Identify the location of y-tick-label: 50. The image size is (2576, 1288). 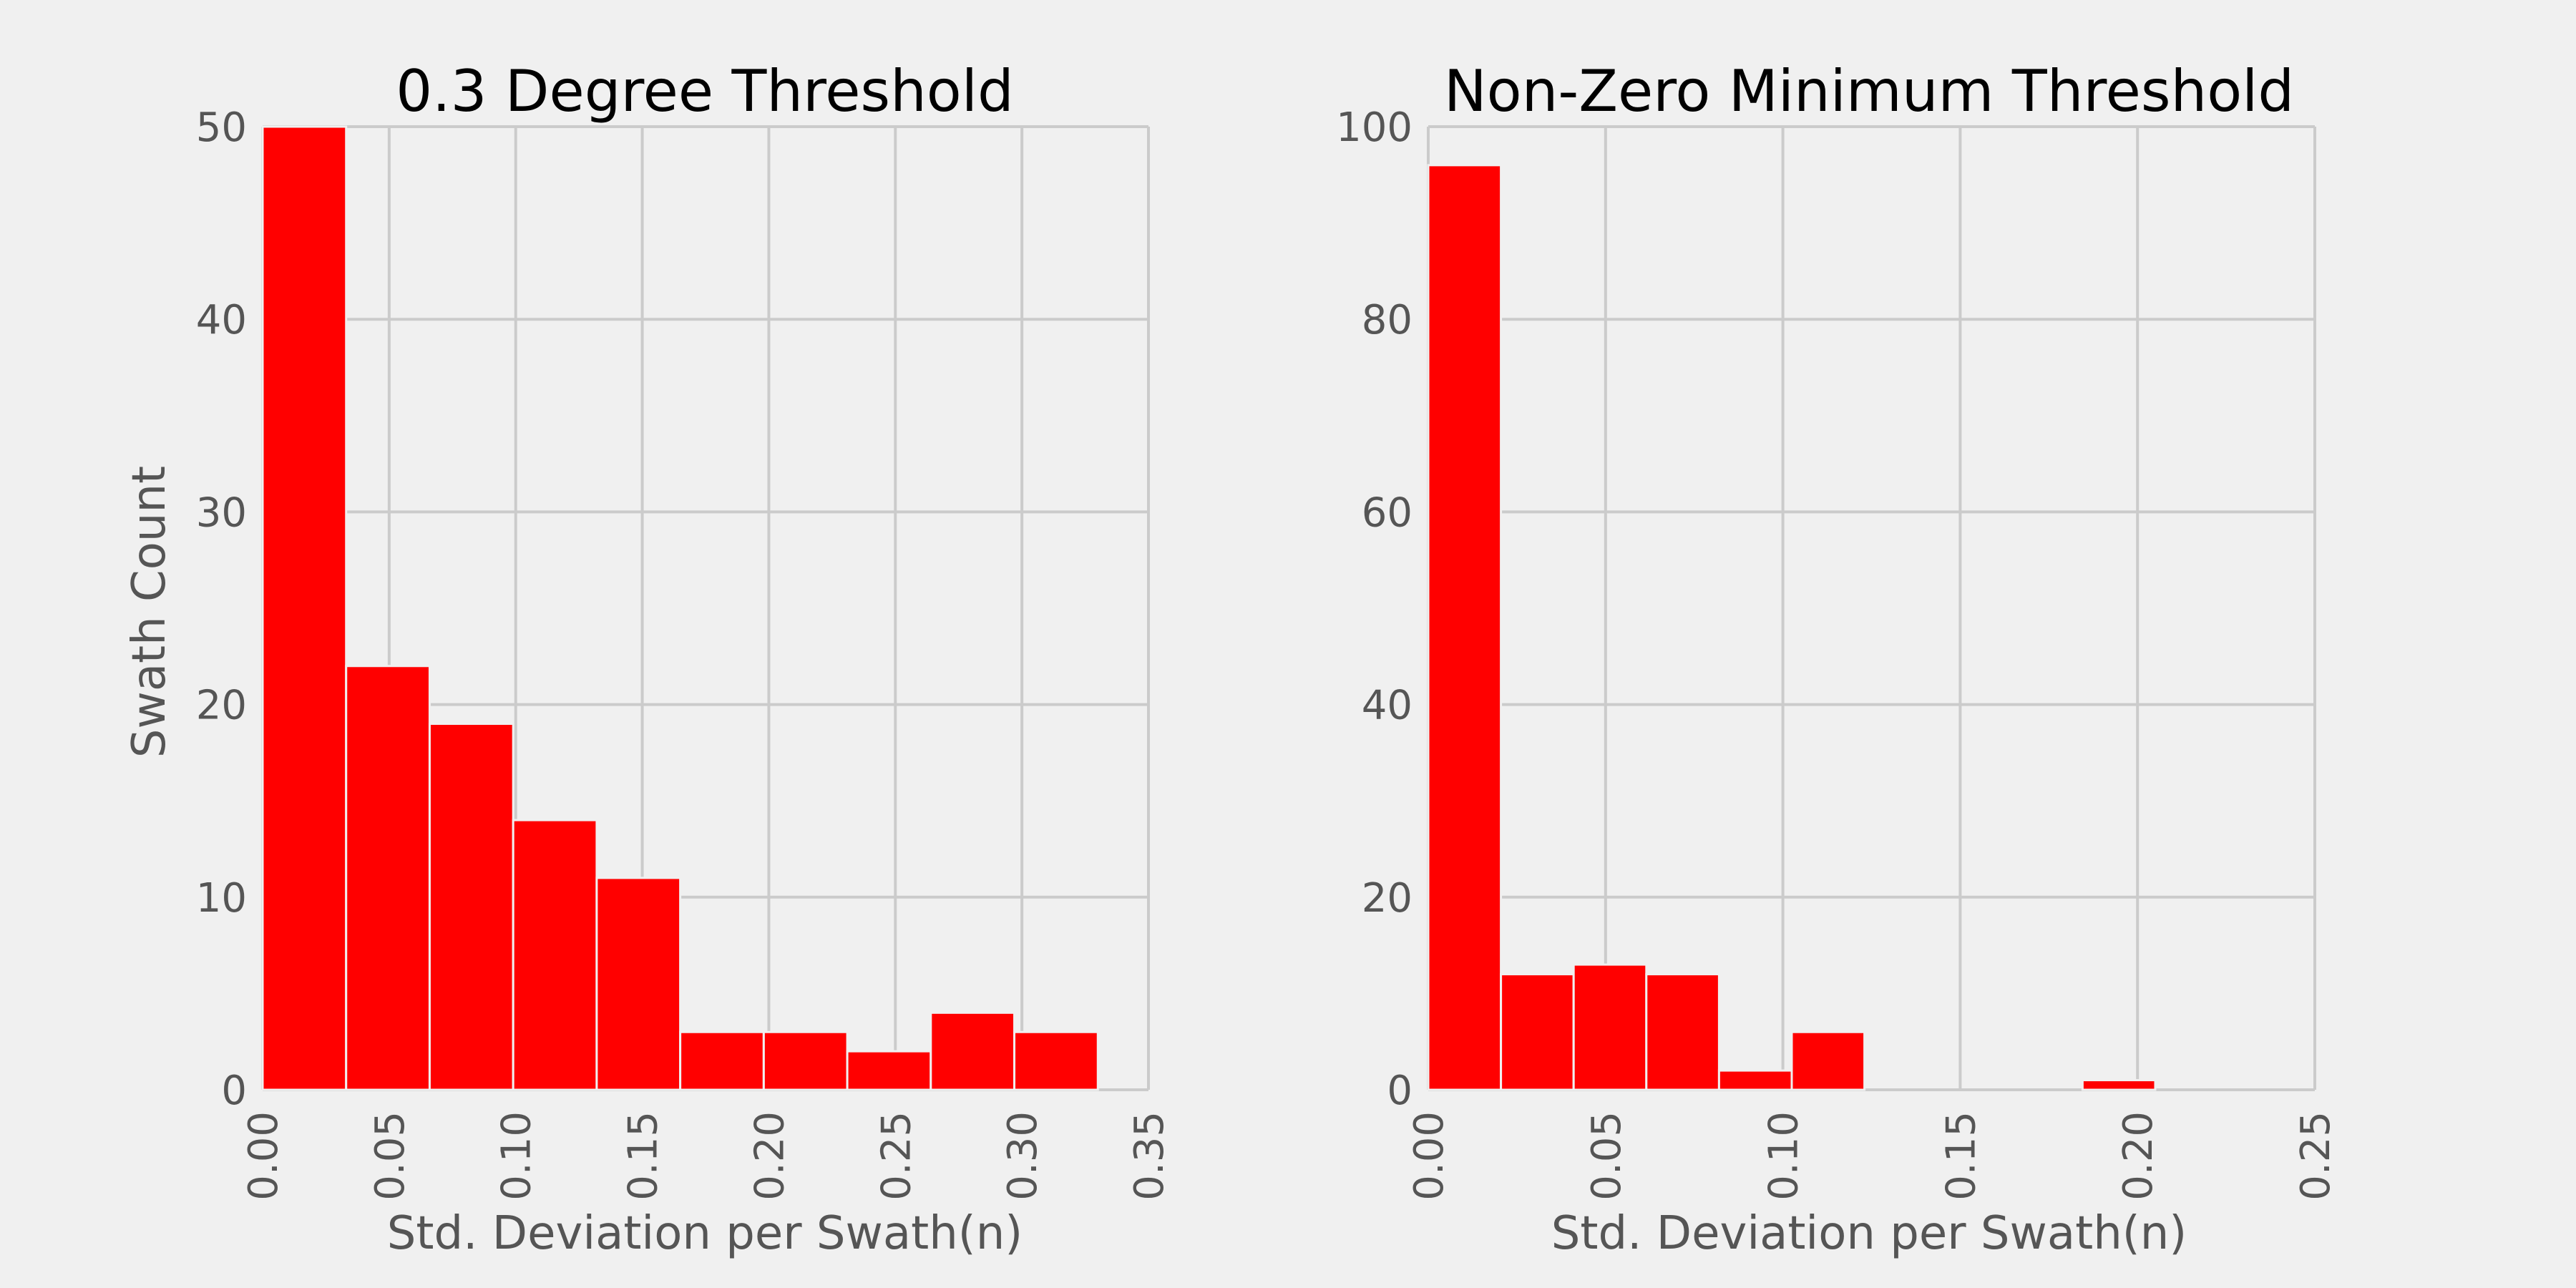
(221, 127).